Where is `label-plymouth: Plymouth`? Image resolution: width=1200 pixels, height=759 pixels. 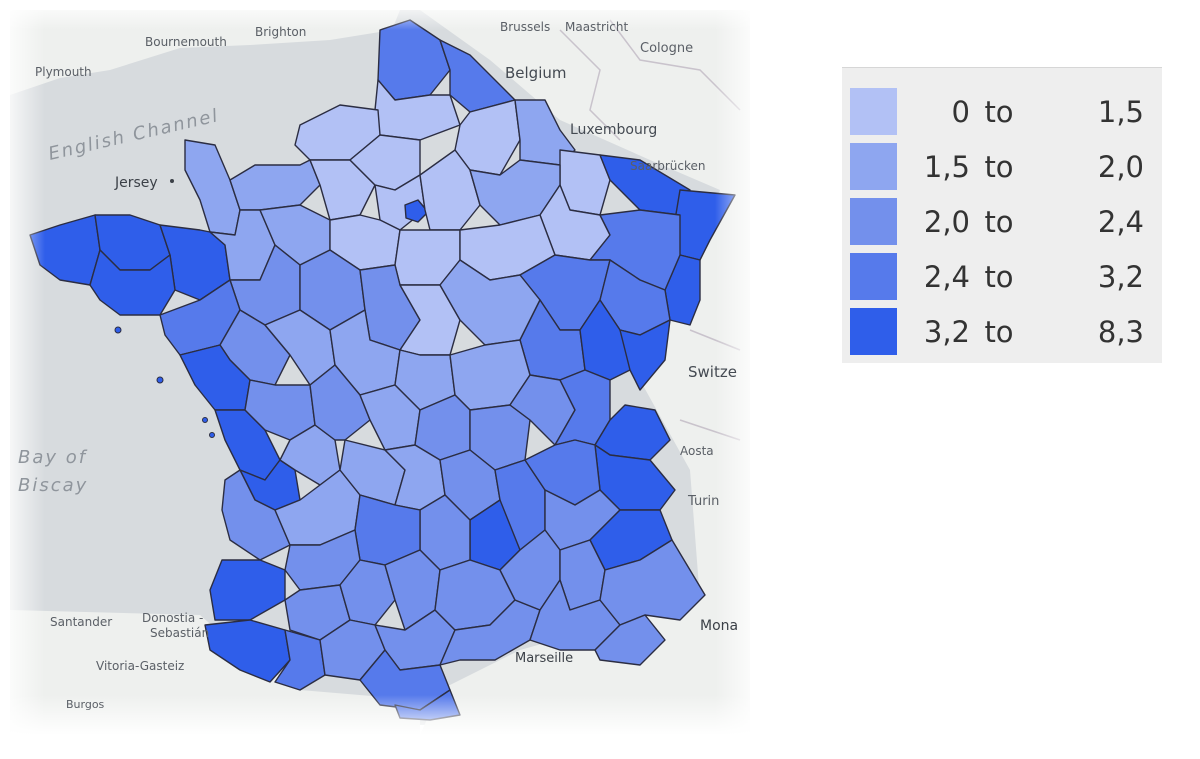
label-plymouth: Plymouth is located at coordinates (63, 72).